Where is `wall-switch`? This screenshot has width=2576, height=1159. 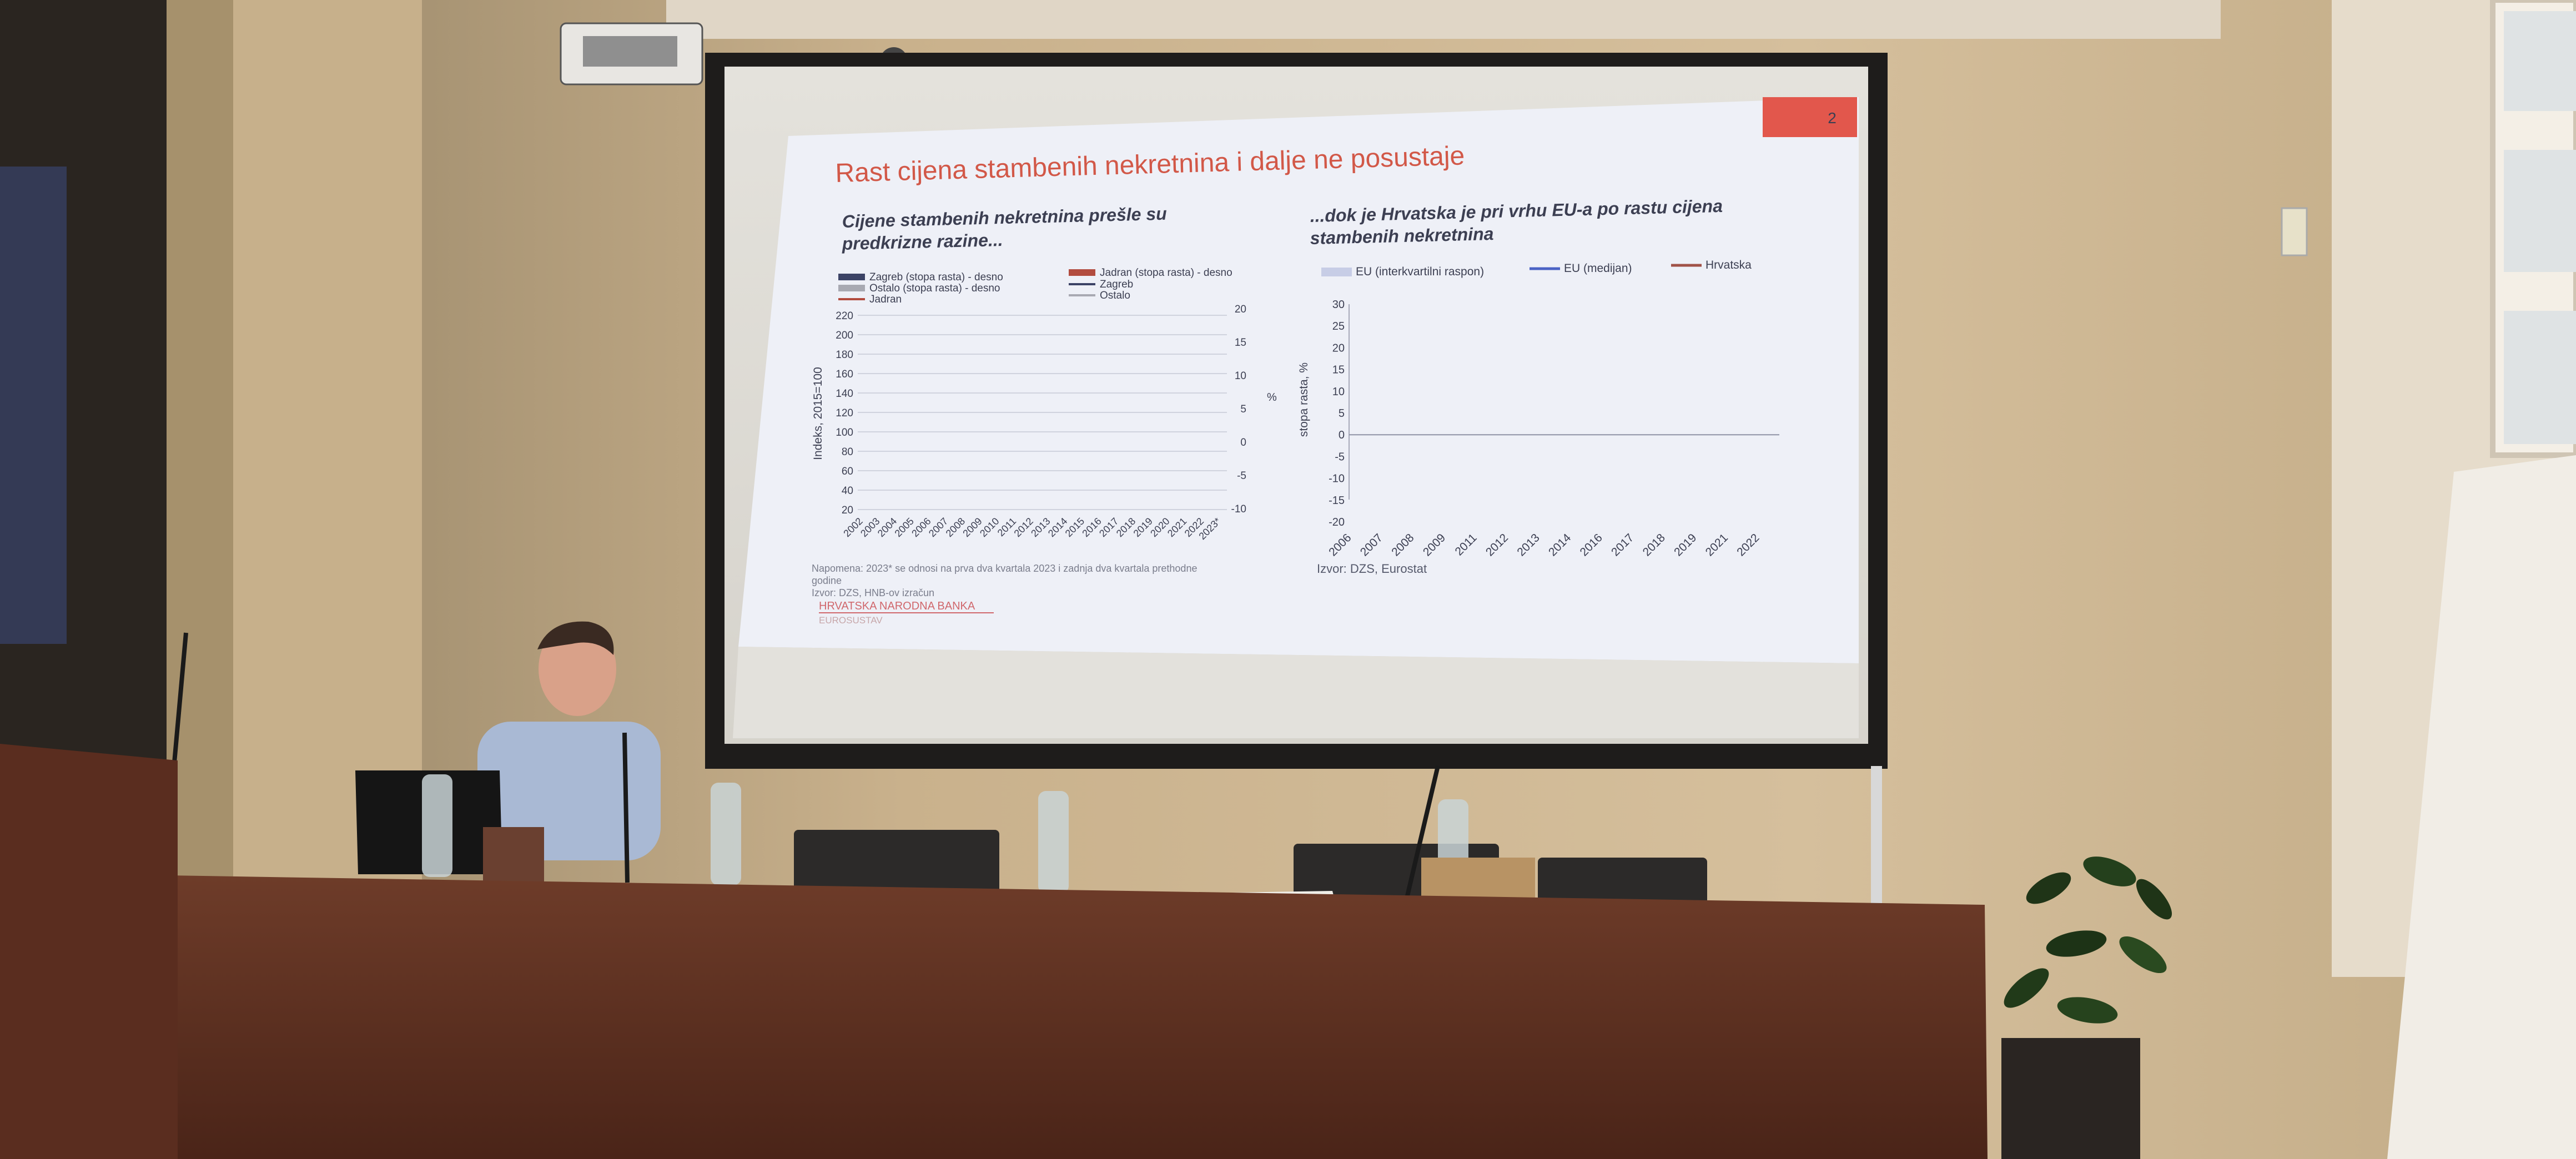 wall-switch is located at coordinates (2294, 231).